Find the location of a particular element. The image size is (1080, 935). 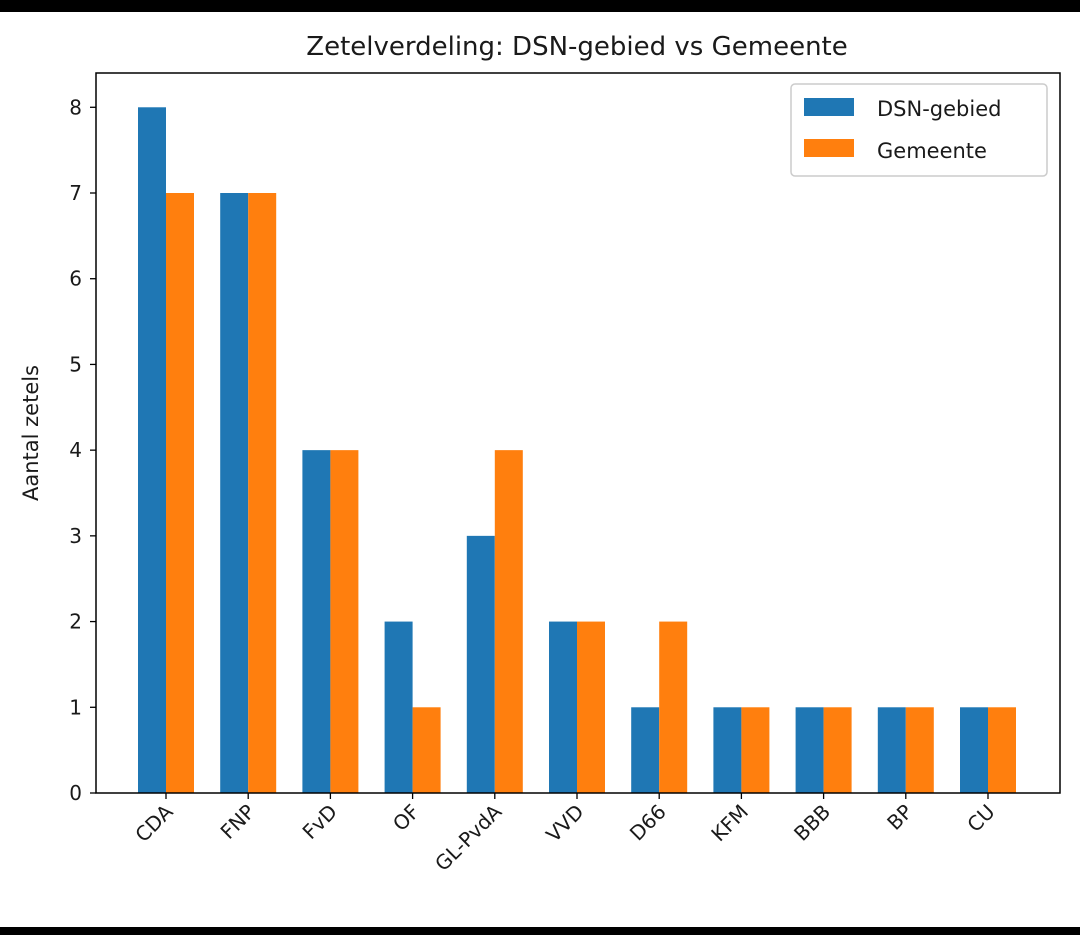

bar-dsn-gl-pvda is located at coordinates (480, 664).